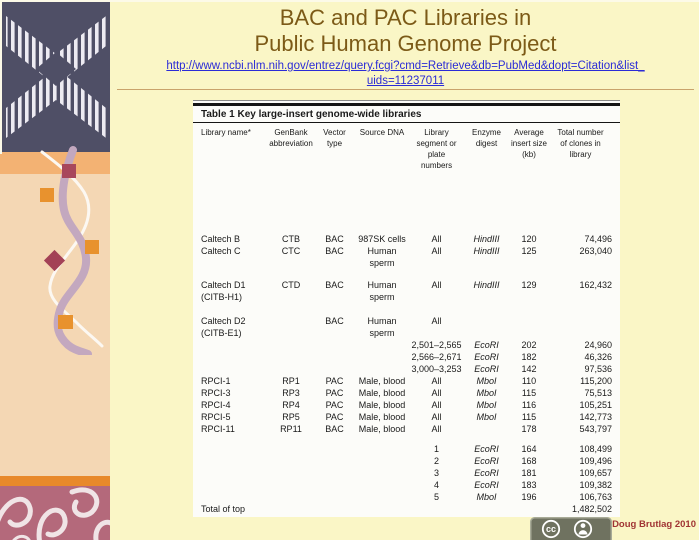 Image resolution: width=699 pixels, height=540 pixels. What do you see at coordinates (291, 429) in the screenshot?
I see `table-cell: RP11` at bounding box center [291, 429].